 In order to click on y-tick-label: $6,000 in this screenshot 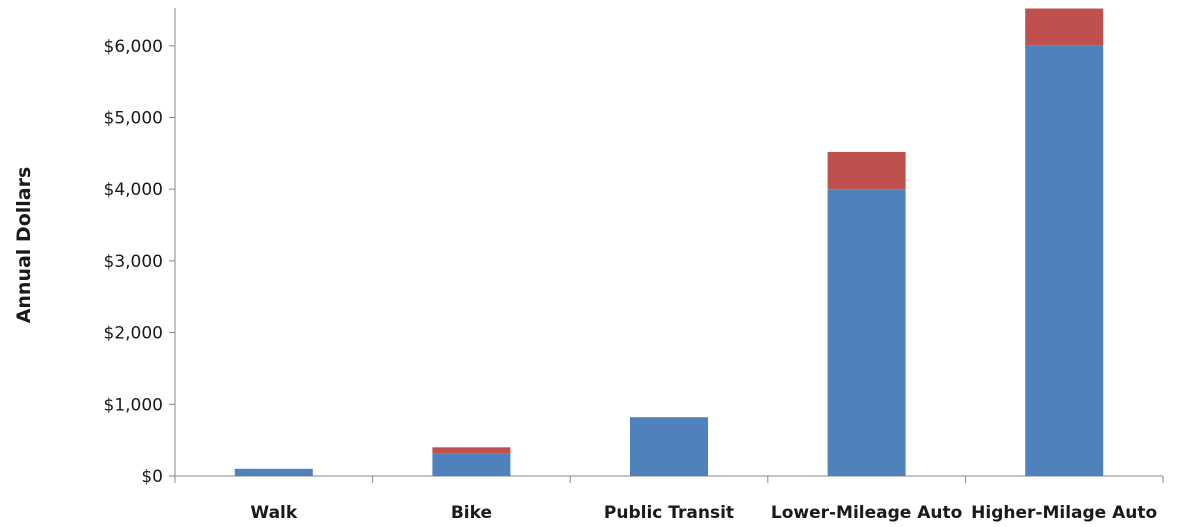, I will do `click(133, 47)`.